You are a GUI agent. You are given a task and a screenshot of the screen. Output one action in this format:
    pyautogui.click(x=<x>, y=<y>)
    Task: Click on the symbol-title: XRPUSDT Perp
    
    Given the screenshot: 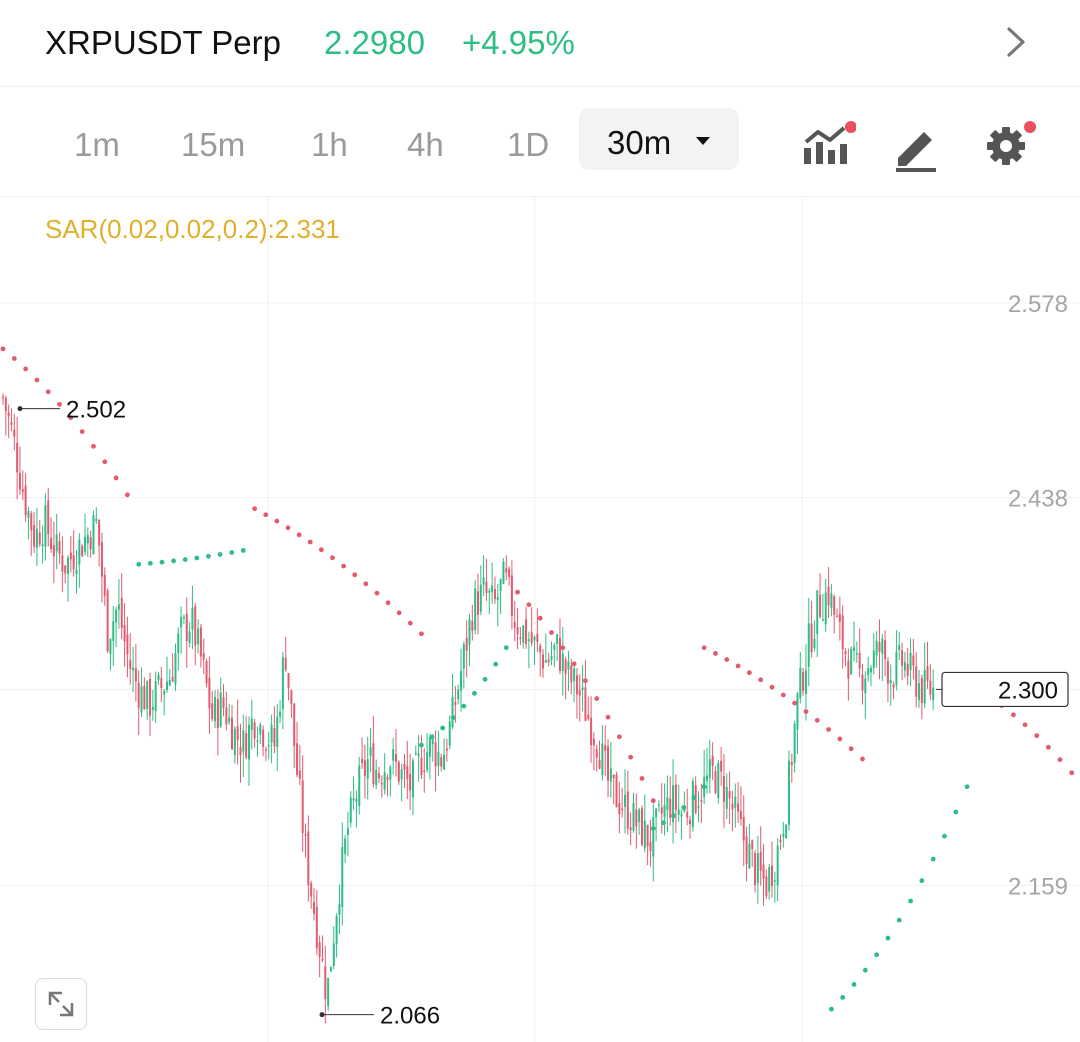 What is the action you would take?
    pyautogui.click(x=163, y=42)
    